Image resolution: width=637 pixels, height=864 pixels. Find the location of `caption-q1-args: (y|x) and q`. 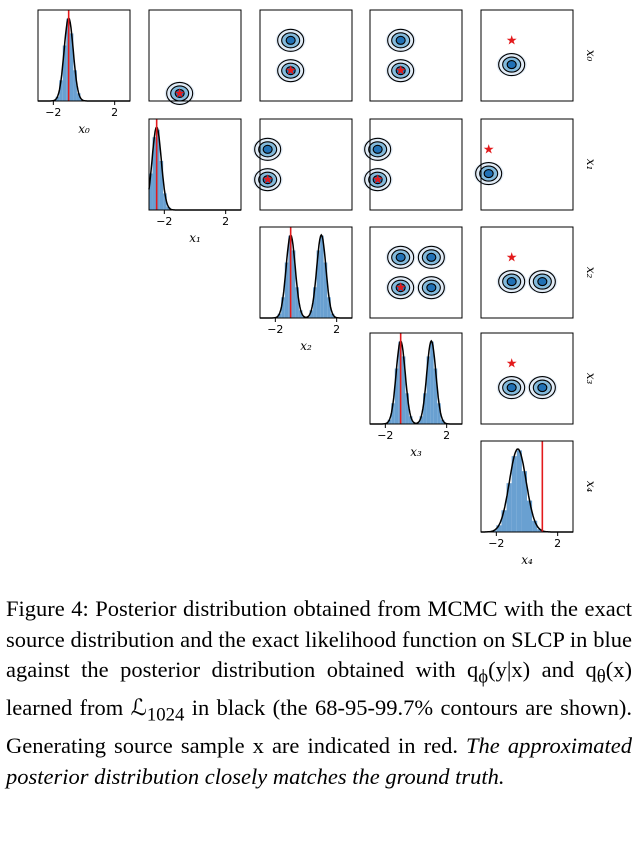

caption-q1-args: (y|x) and q is located at coordinates (542, 669).